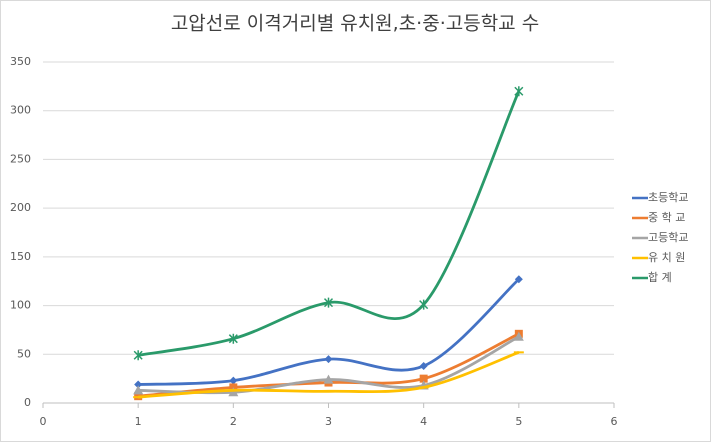 This screenshot has width=711, height=442. What do you see at coordinates (328, 421) in the screenshot?
I see `x-tick-label: 3` at bounding box center [328, 421].